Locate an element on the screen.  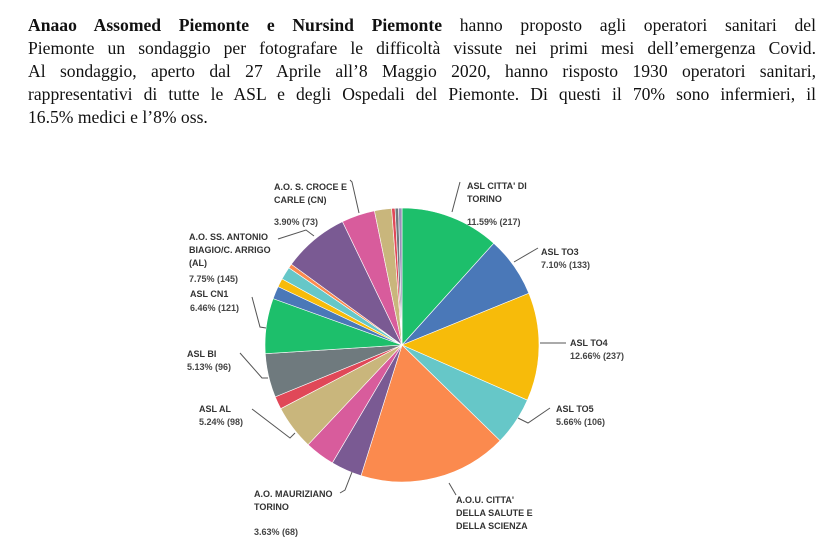
label-ao-mauriziano: A.O. MAURIZIANO TORINO is located at coordinates (293, 500).